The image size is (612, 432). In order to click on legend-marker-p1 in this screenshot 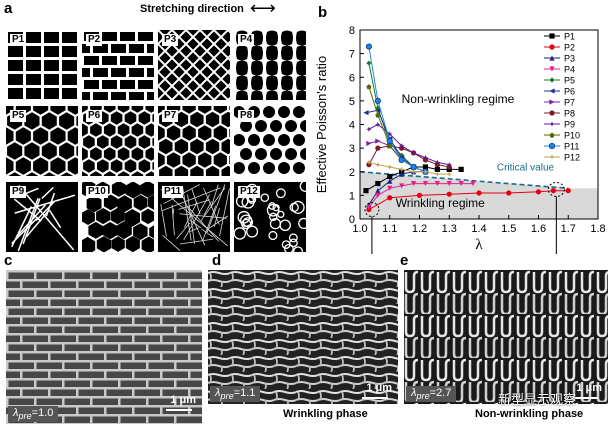, I will do `click(552, 36)`.